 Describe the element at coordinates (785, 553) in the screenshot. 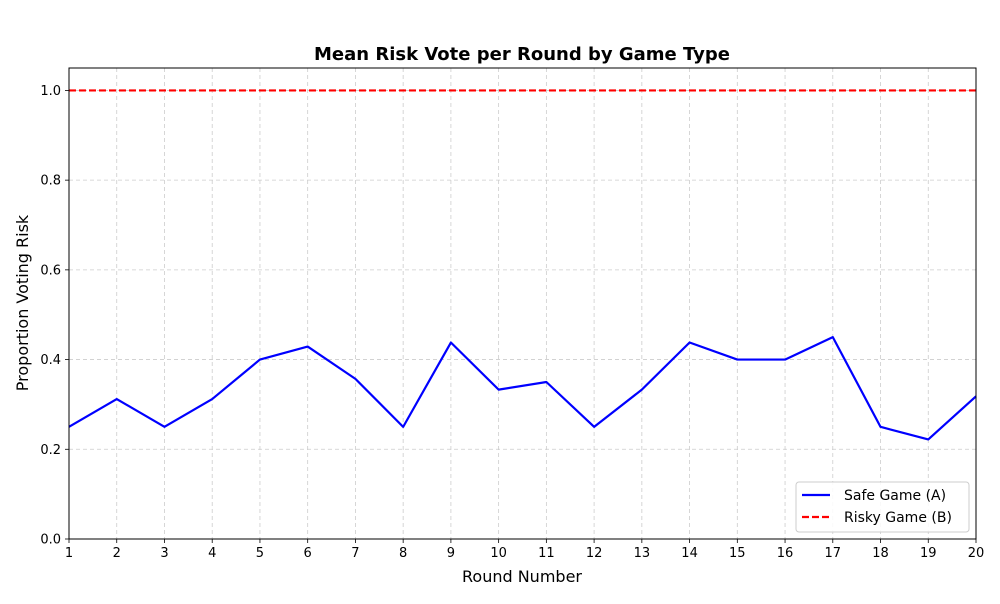

I see `x-tick-label: 16` at that location.